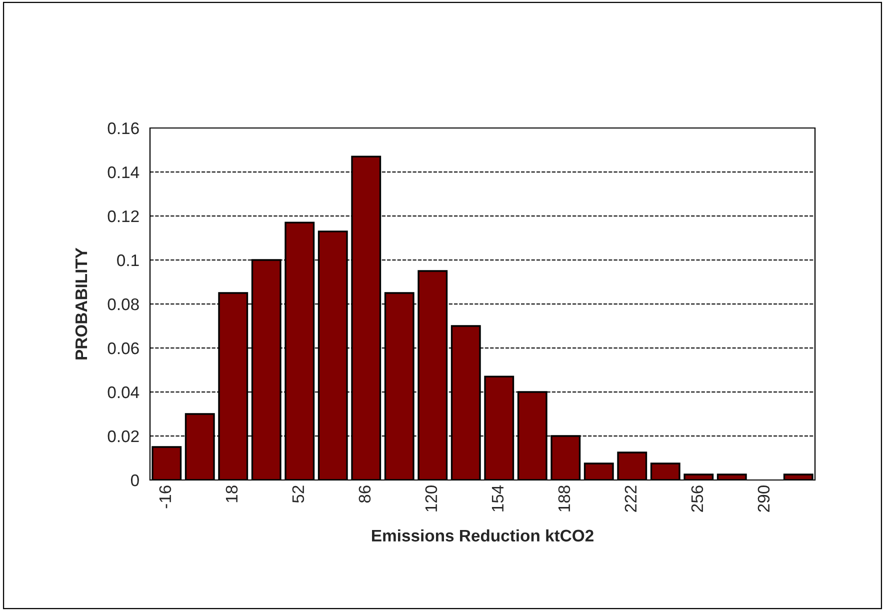  Describe the element at coordinates (298, 494) in the screenshot. I see `x-tick-label: 52` at that location.